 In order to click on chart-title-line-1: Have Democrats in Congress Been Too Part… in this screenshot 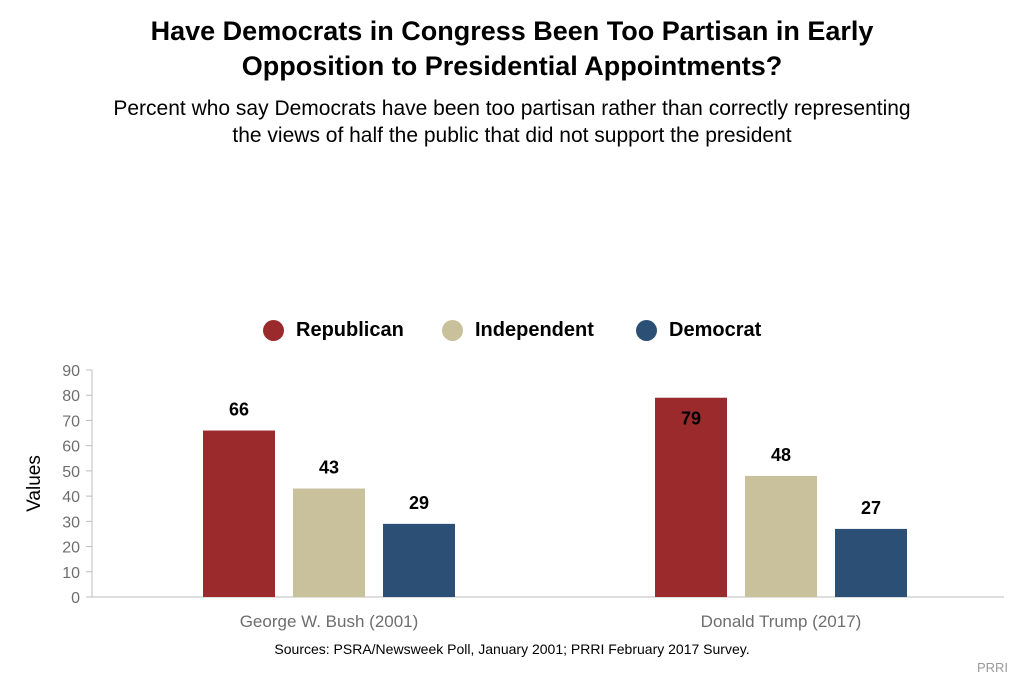, I will do `click(512, 31)`.